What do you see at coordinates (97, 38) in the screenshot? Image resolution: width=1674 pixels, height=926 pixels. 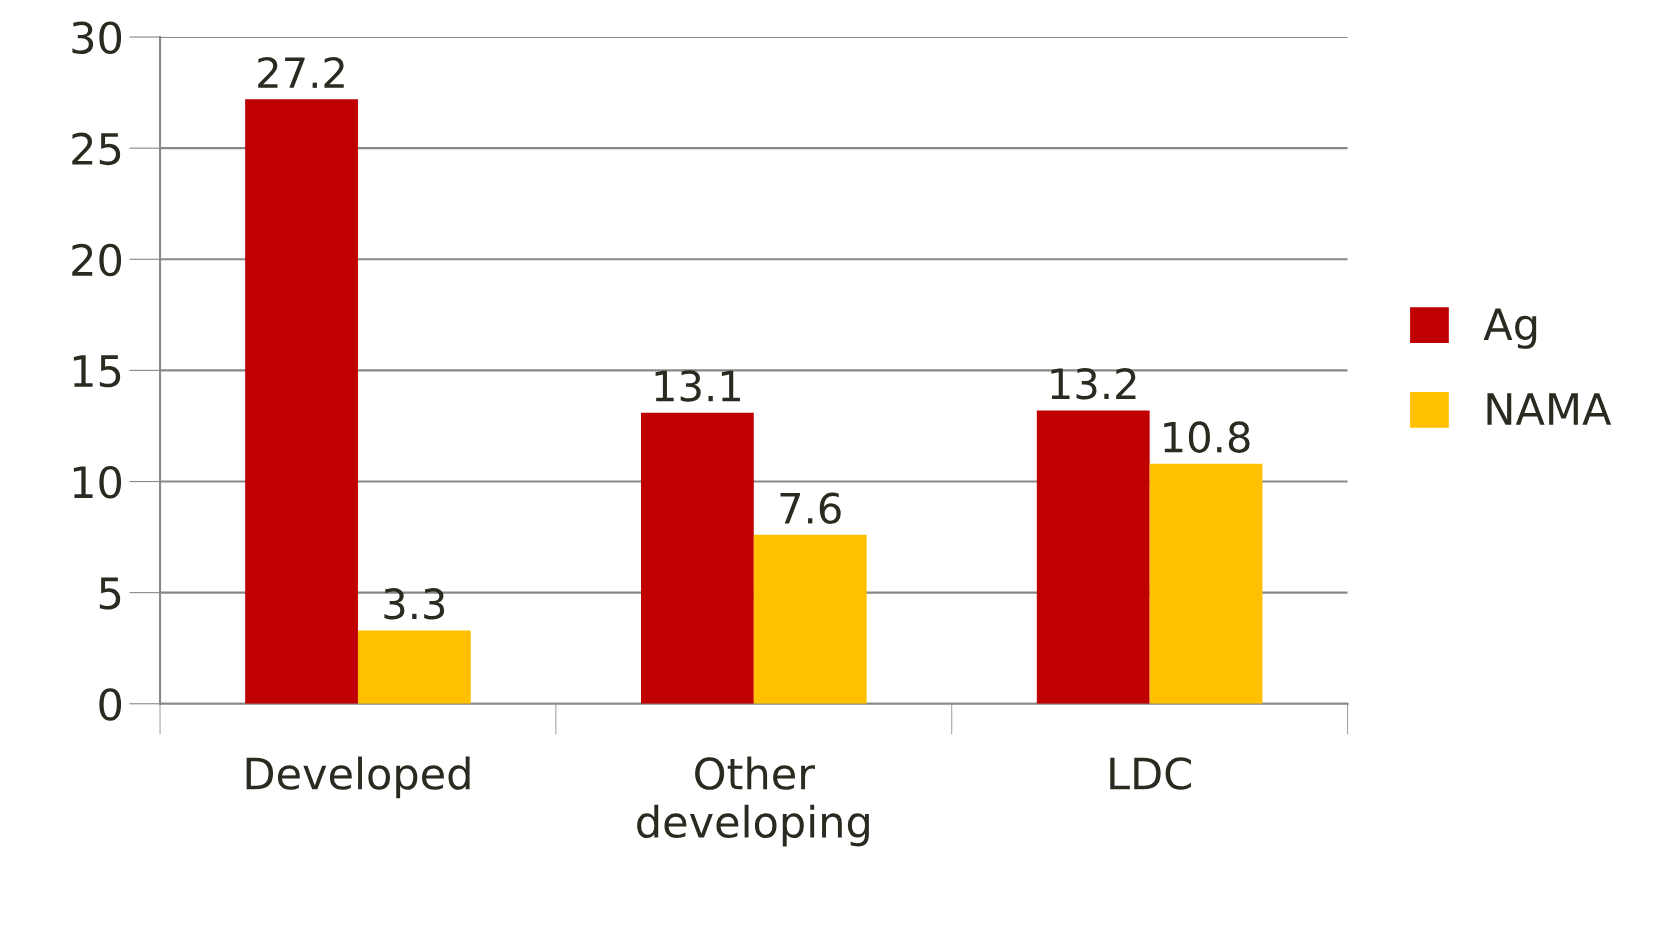 I see `y-tick-label: 30` at bounding box center [97, 38].